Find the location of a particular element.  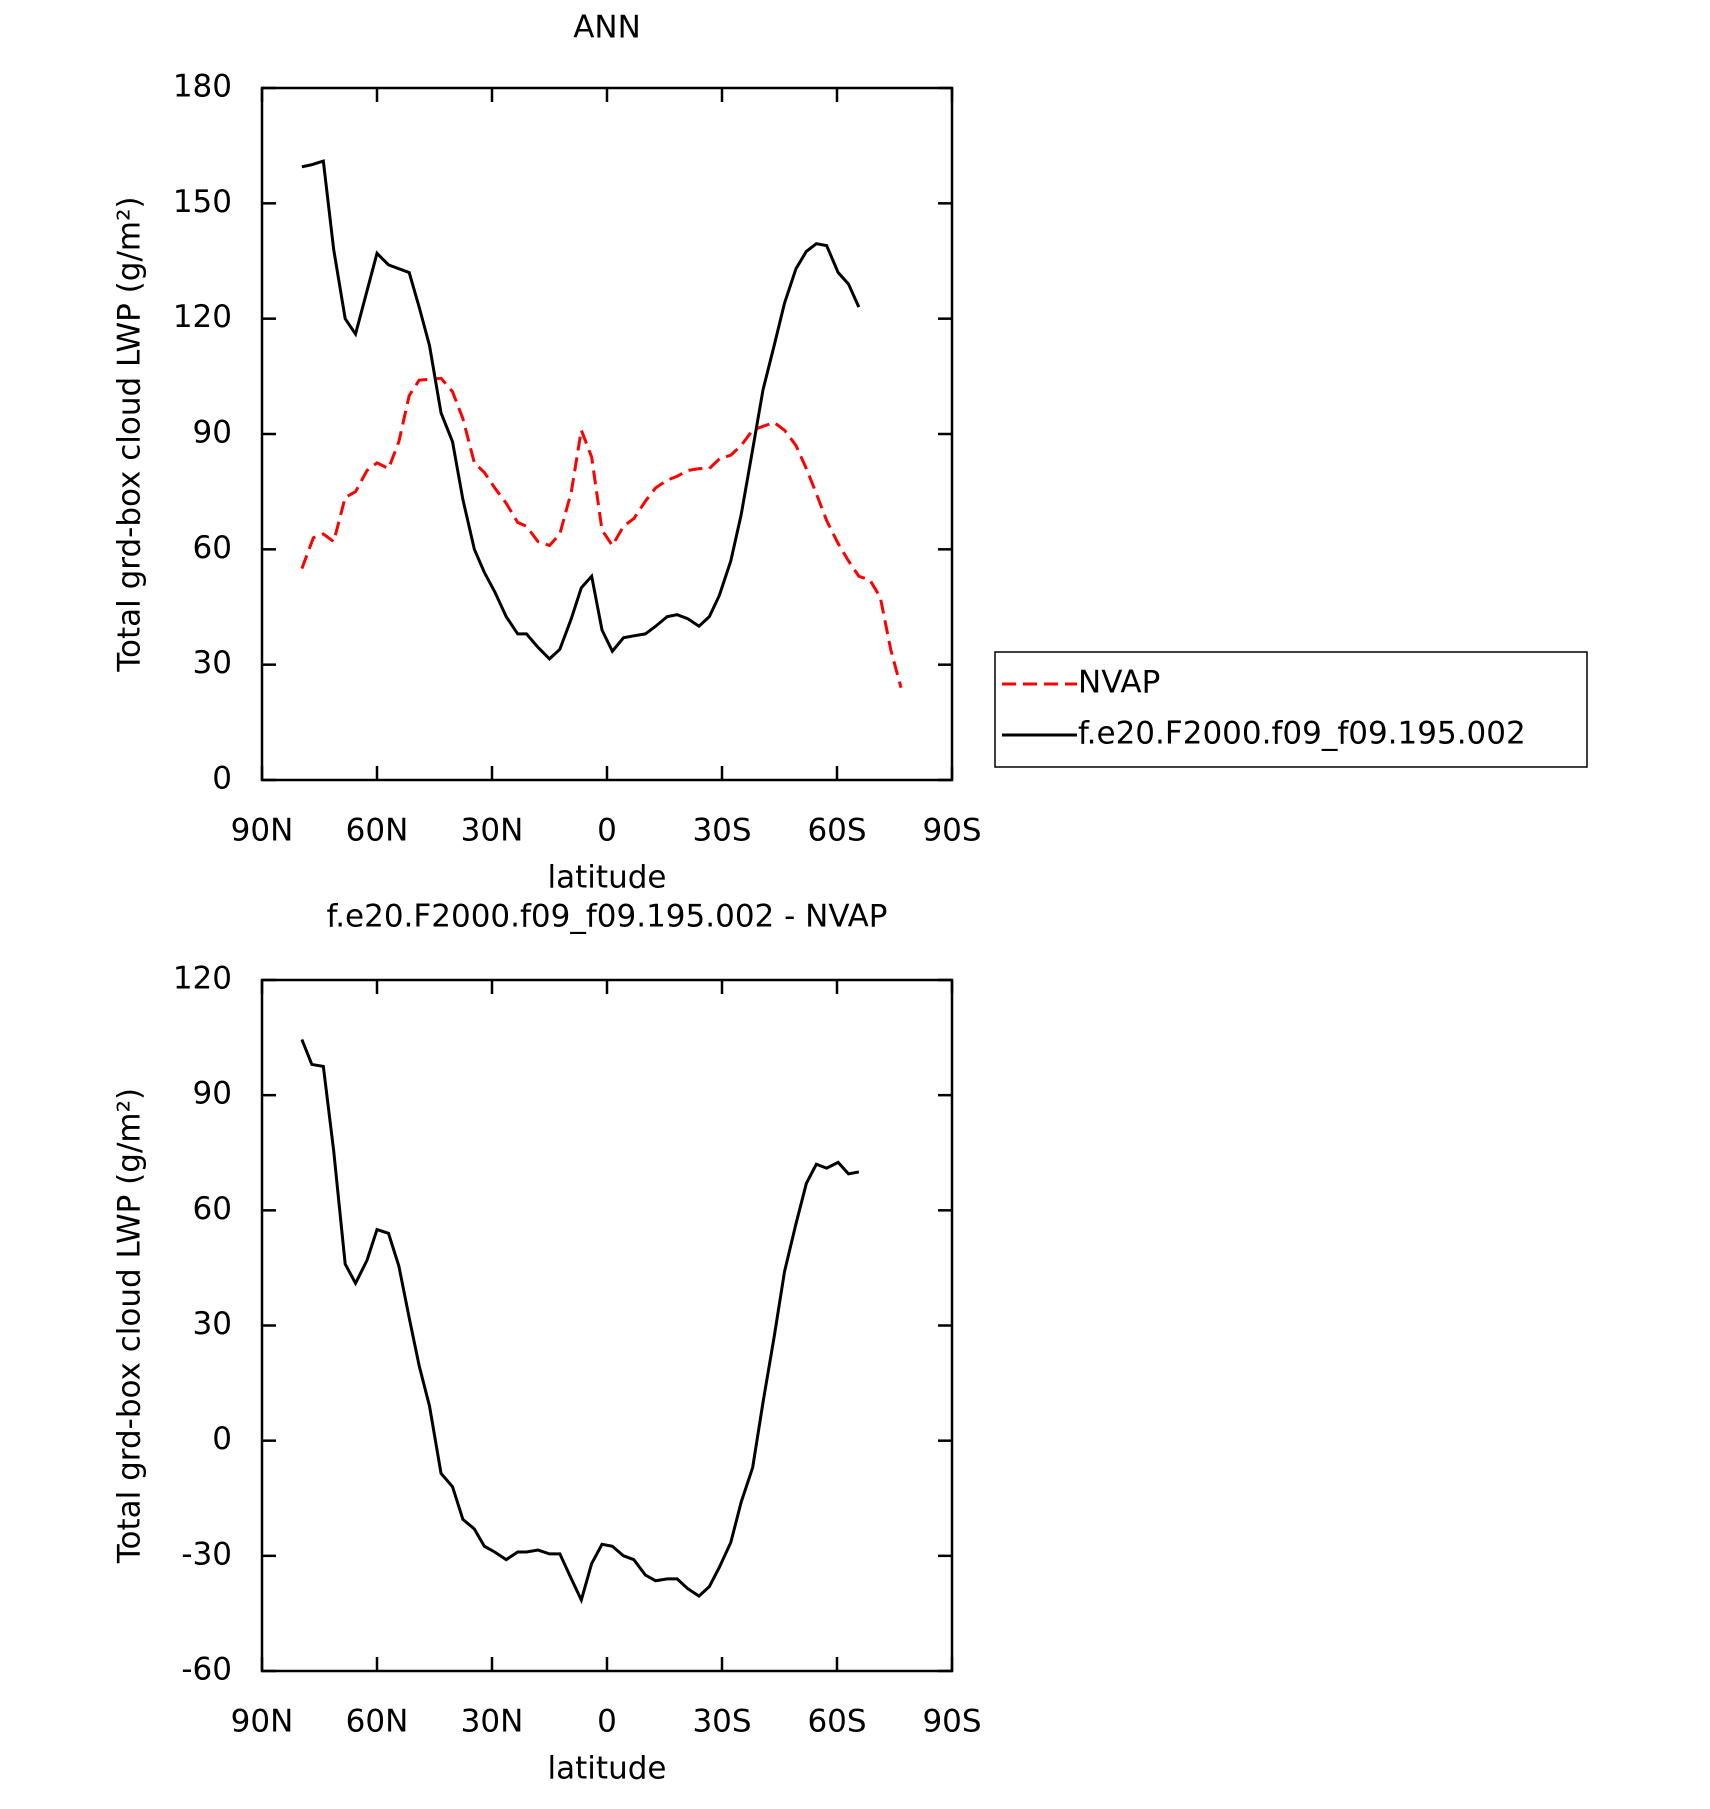

y-tick-label: 150 is located at coordinates (202, 202).